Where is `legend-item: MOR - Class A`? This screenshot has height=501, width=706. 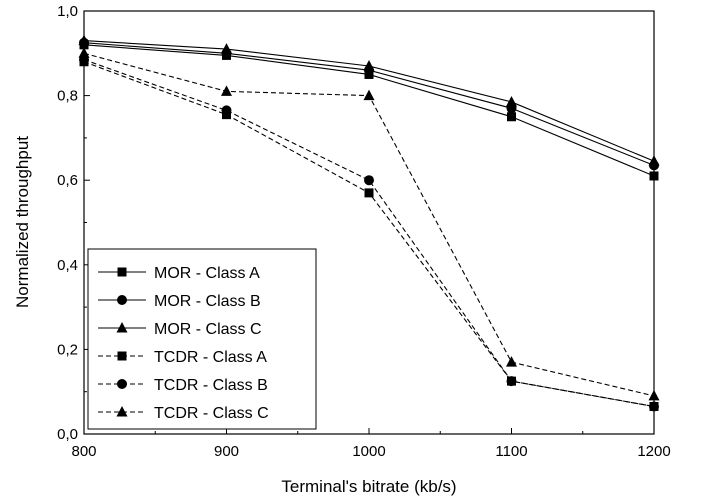
legend-item: MOR - Class A is located at coordinates (179, 273).